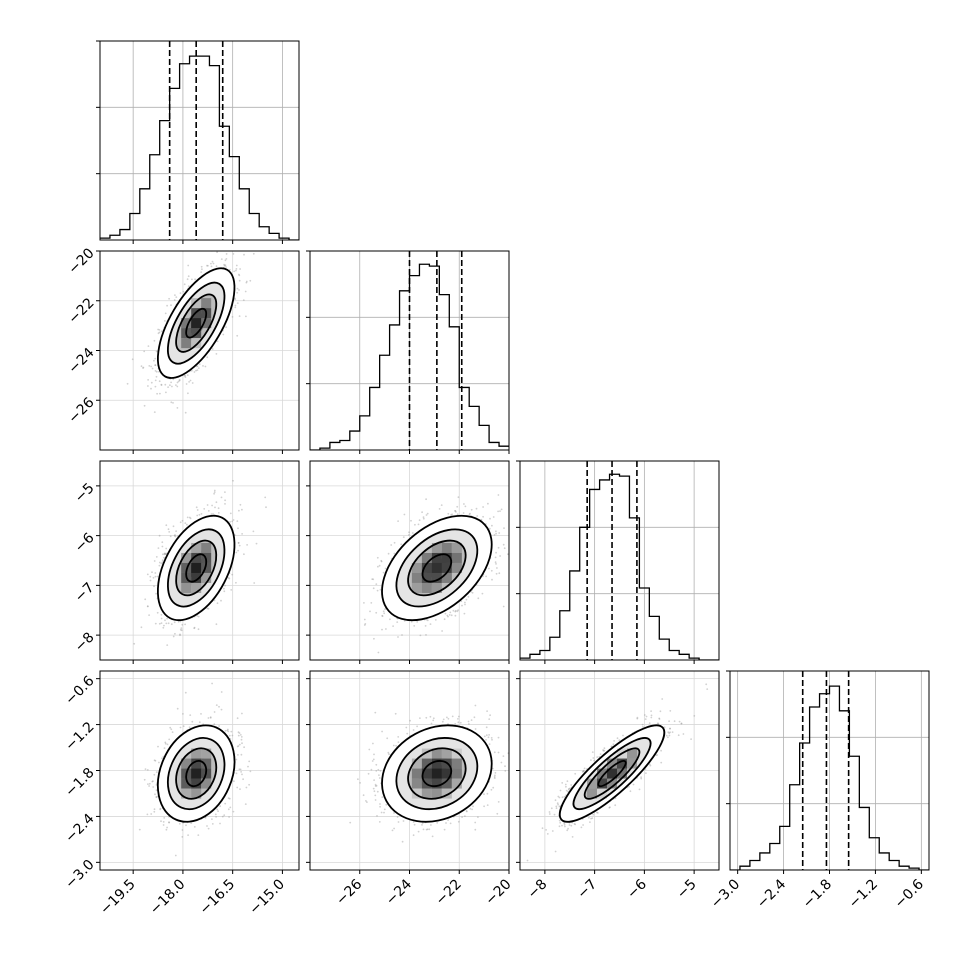 Image resolution: width=970 pixels, height=970 pixels. Describe the element at coordinates (81, 261) in the screenshot. I see `y-tick-label: −20` at that location.